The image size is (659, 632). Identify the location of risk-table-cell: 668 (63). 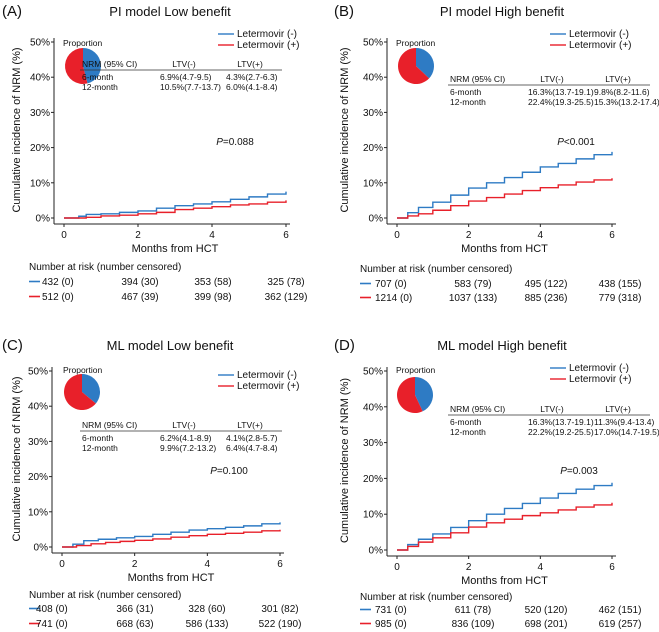
(134, 624).